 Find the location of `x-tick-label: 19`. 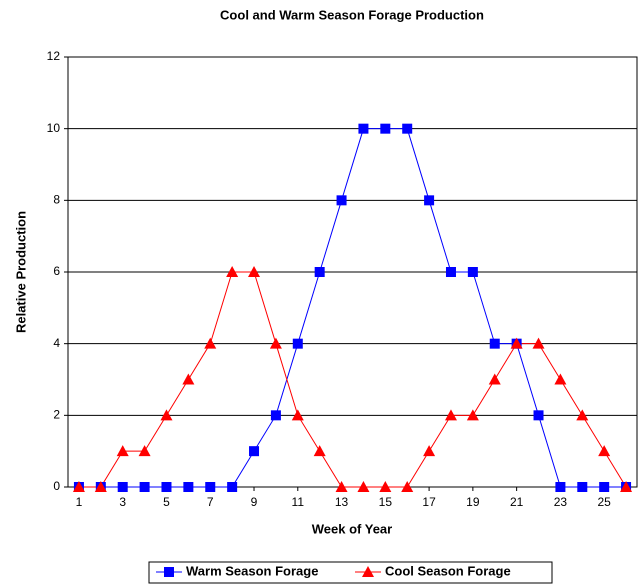

x-tick-label: 19 is located at coordinates (473, 502).